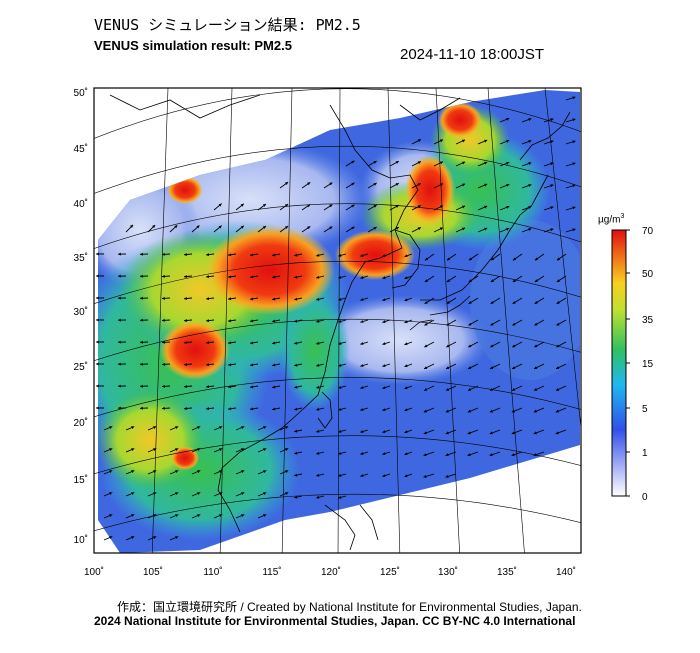  Describe the element at coordinates (448, 572) in the screenshot. I see `lon-label-130: 130˚` at that location.